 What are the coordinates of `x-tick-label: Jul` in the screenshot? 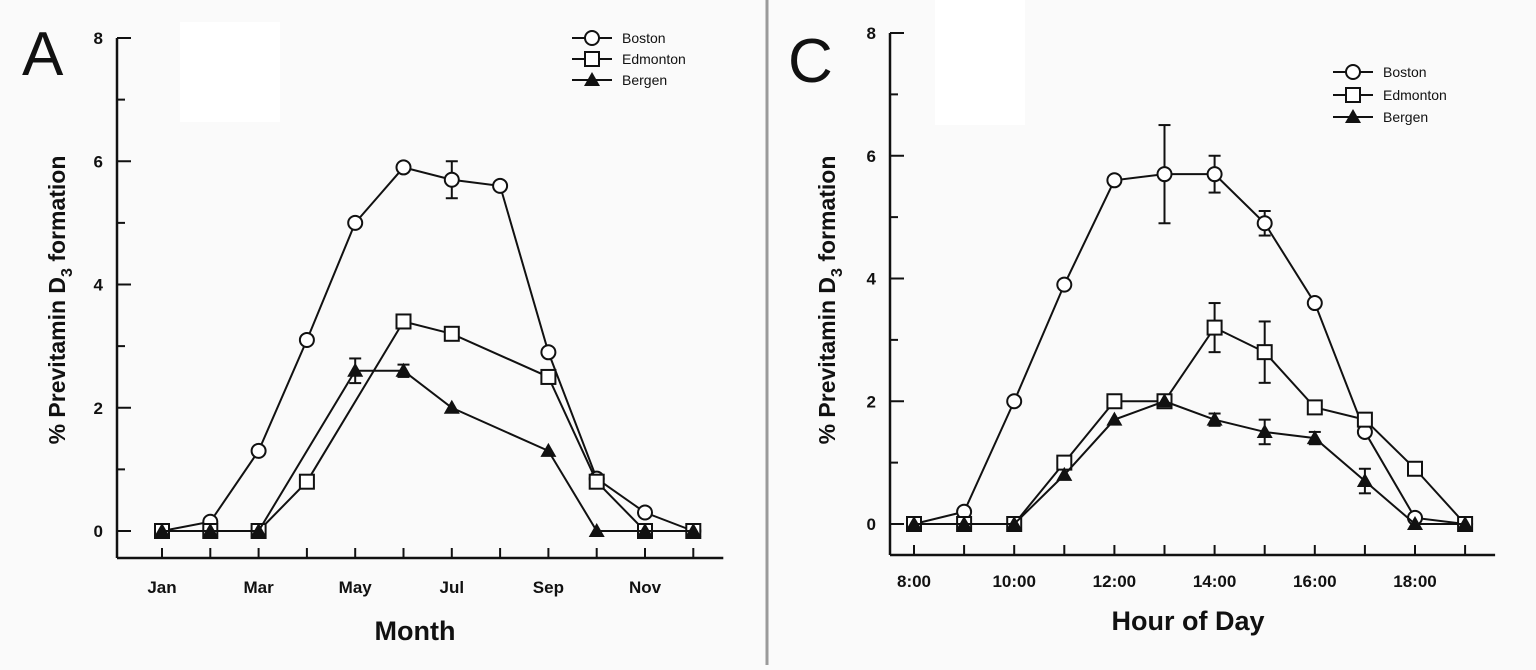 It's located at (452, 587).